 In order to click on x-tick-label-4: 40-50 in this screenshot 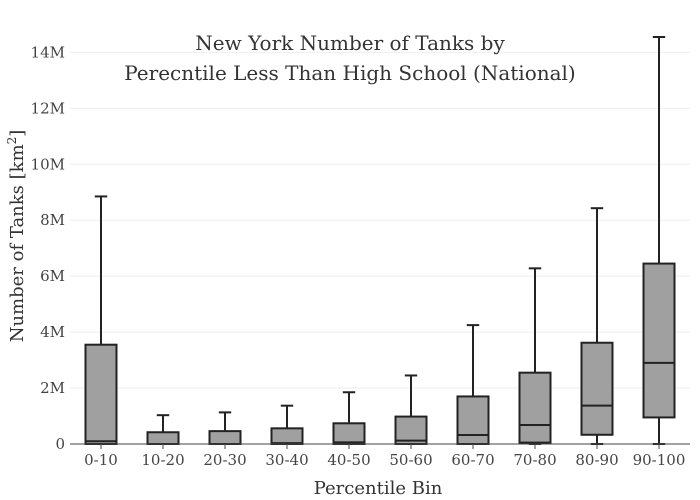, I will do `click(348, 460)`.